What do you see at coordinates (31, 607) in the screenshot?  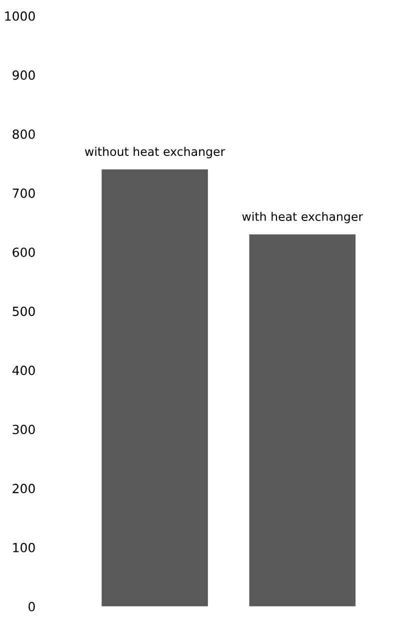 I see `y-tick-label: 0` at bounding box center [31, 607].